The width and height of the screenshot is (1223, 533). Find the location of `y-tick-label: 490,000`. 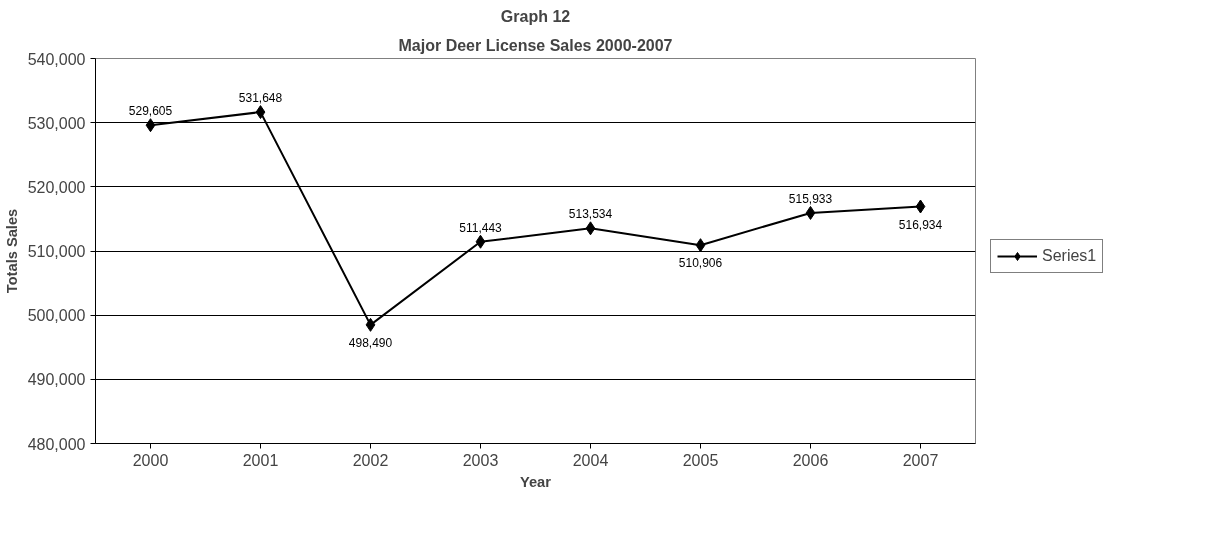

y-tick-label: 490,000 is located at coordinates (56, 380).